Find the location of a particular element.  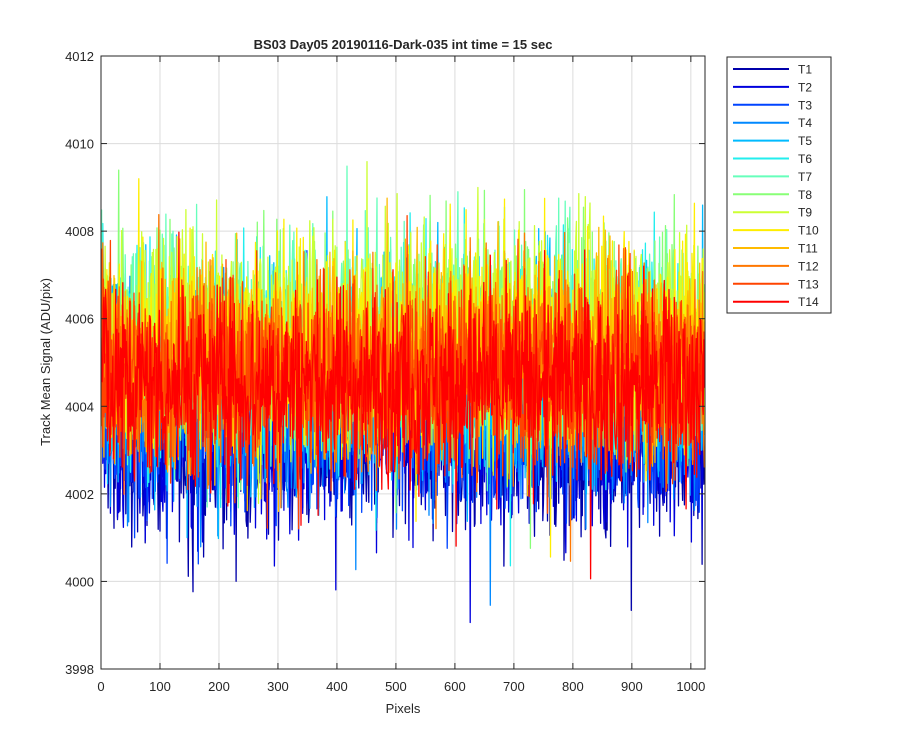

legend-box is located at coordinates (779, 185).